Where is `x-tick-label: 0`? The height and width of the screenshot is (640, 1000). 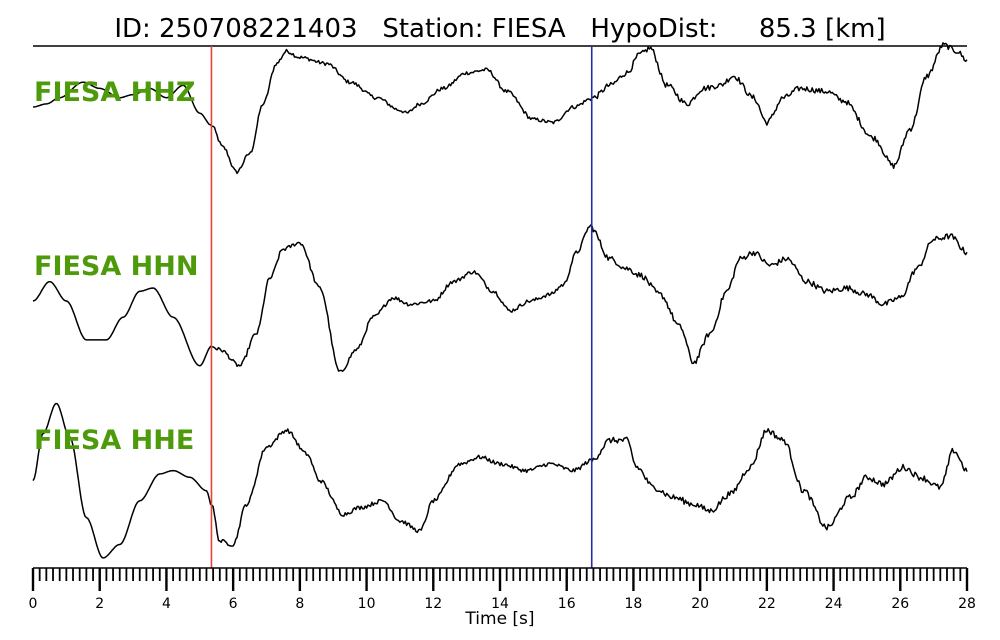
x-tick-label: 0 is located at coordinates (33, 604).